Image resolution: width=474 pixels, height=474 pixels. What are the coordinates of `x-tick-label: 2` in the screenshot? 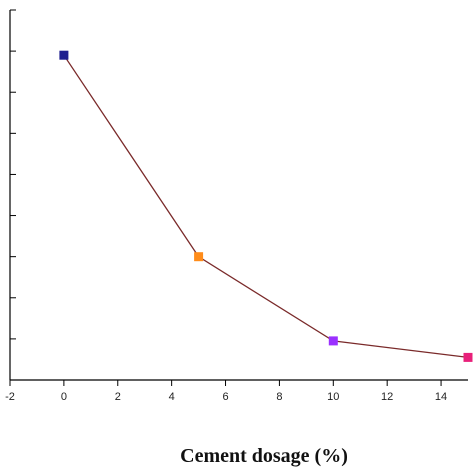 It's located at (118, 397).